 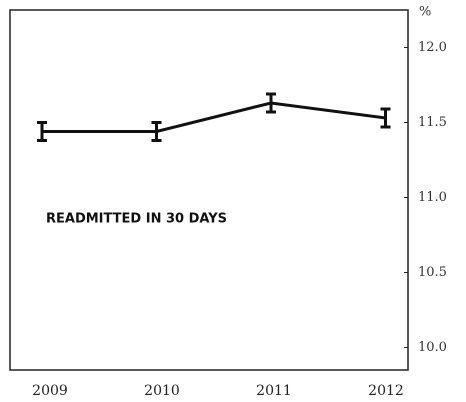 What do you see at coordinates (386, 391) in the screenshot?
I see `x-tick-label: 2012` at bounding box center [386, 391].